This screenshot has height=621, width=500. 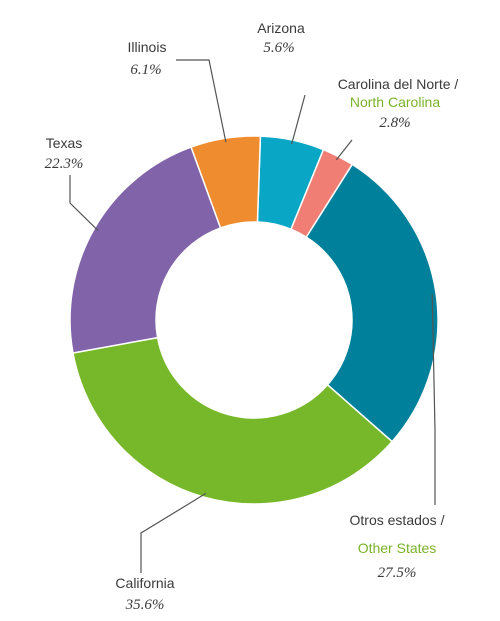 I want to click on label-other-states-name-en: Other States, so click(x=397, y=548).